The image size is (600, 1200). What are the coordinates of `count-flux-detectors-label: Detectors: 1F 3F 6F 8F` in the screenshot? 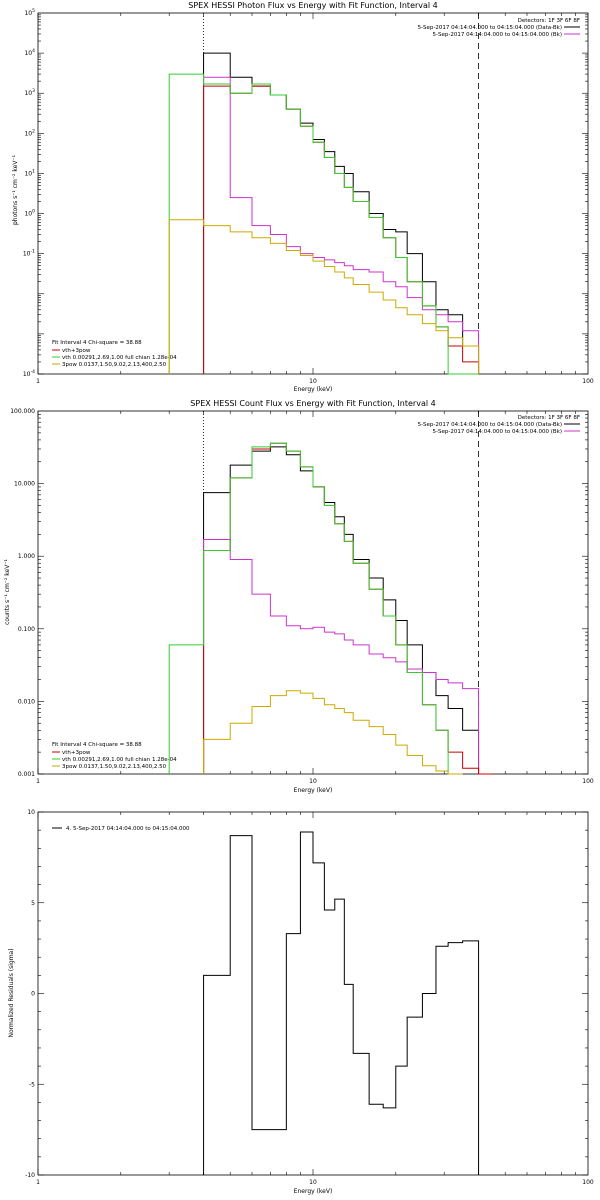 It's located at (549, 418).